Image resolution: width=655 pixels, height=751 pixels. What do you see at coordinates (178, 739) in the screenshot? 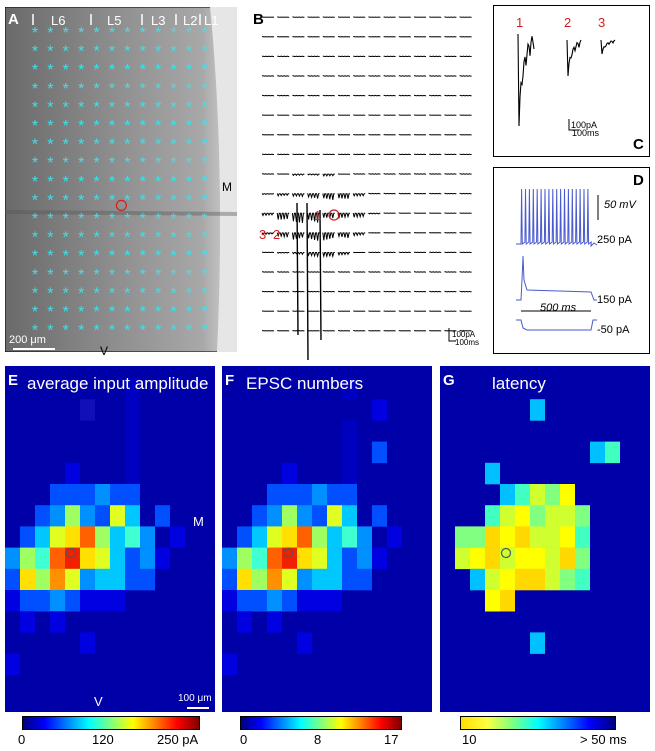
I see `cb-e-max: 250 pA` at bounding box center [178, 739].